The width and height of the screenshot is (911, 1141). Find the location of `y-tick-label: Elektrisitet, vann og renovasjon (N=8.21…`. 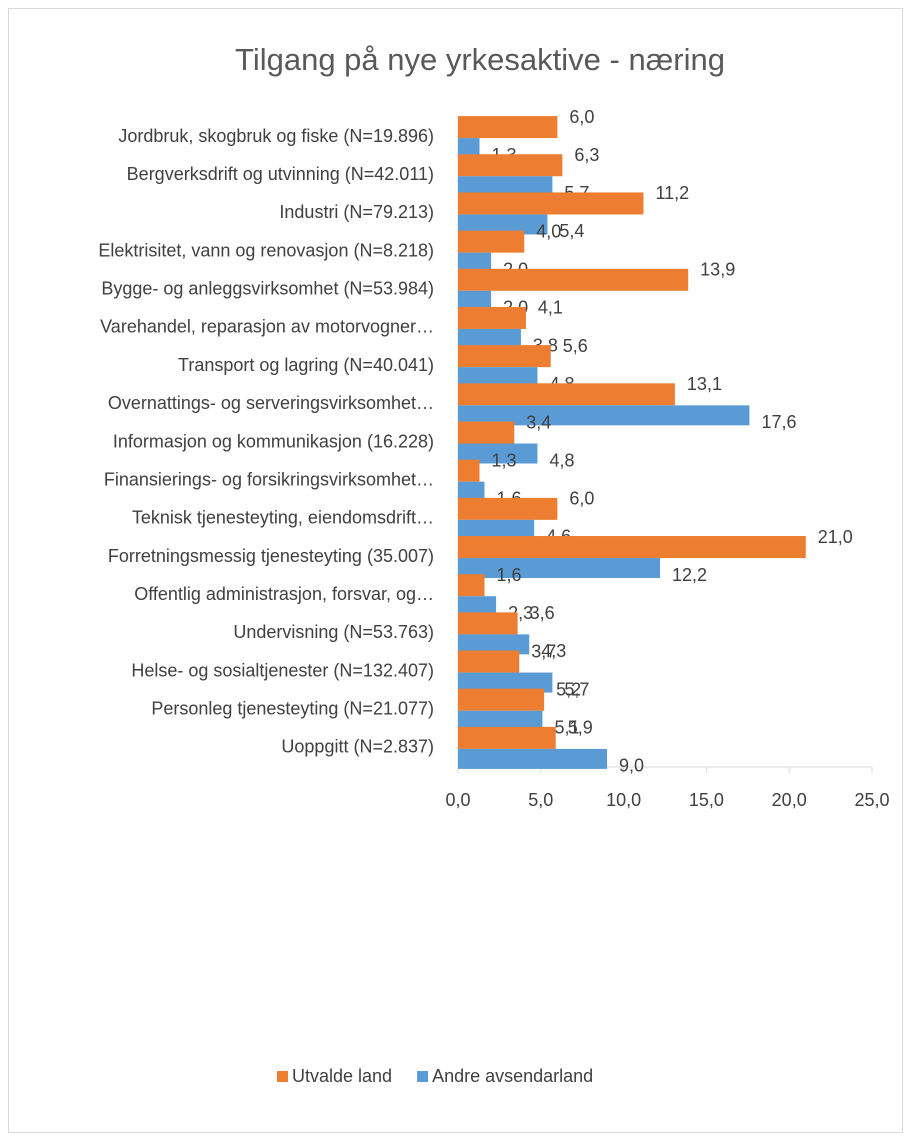

y-tick-label: Elektrisitet, vann og renovasjon (N=8.21… is located at coordinates (266, 250).